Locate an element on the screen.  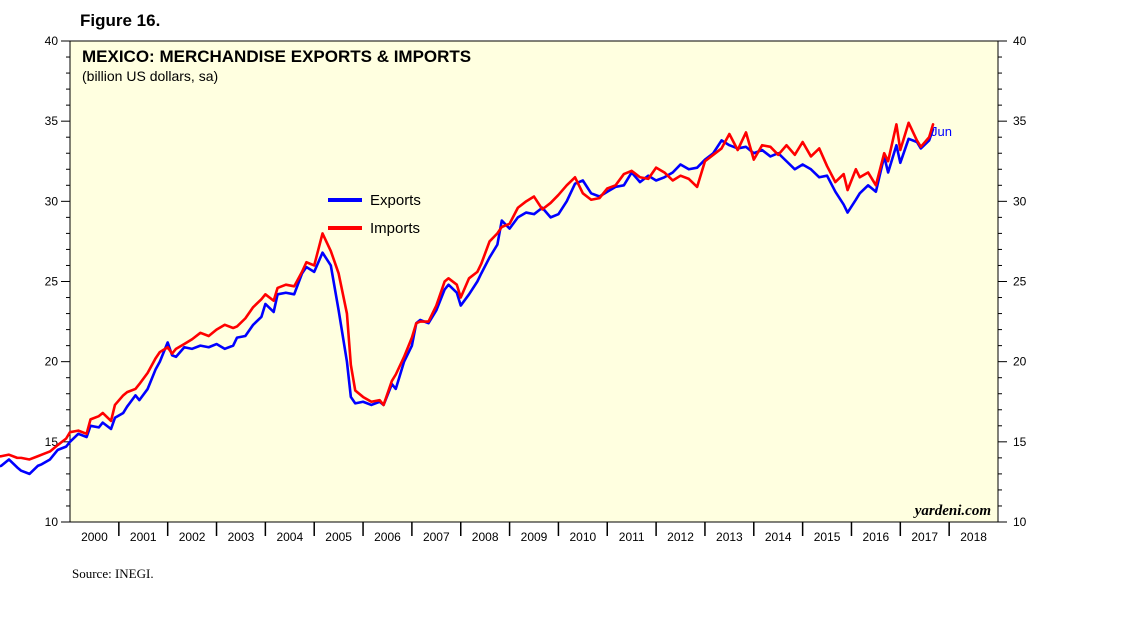
y-tick-label-left: 15 is located at coordinates (52, 442).